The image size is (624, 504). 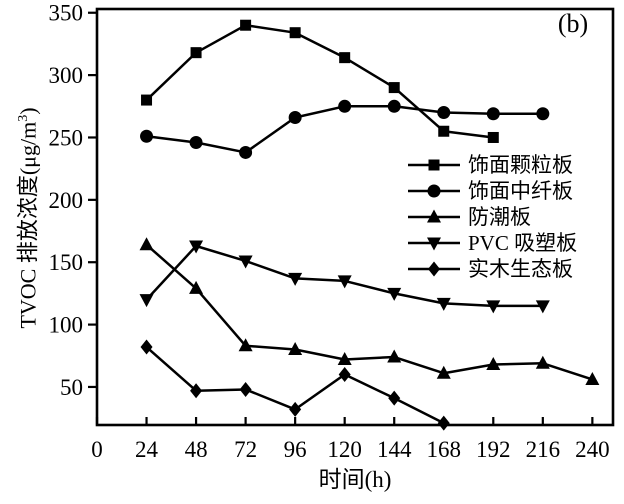 I want to click on series-triangle-down, so click(x=344, y=277).